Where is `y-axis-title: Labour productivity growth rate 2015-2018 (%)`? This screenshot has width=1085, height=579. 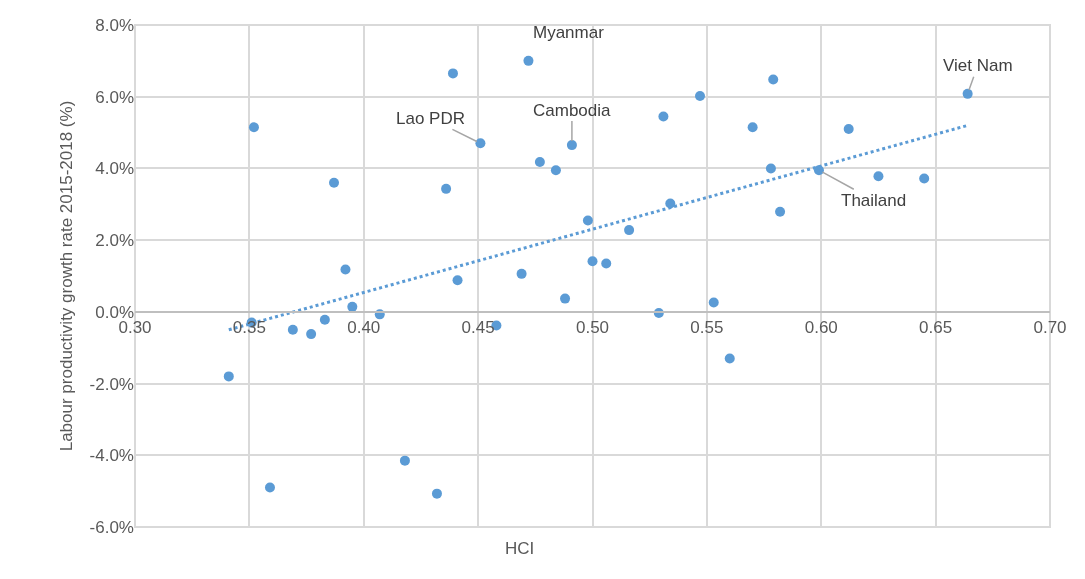
y-axis-title: Labour productivity growth rate 2015-2018 (%) is located at coordinates (67, 276).